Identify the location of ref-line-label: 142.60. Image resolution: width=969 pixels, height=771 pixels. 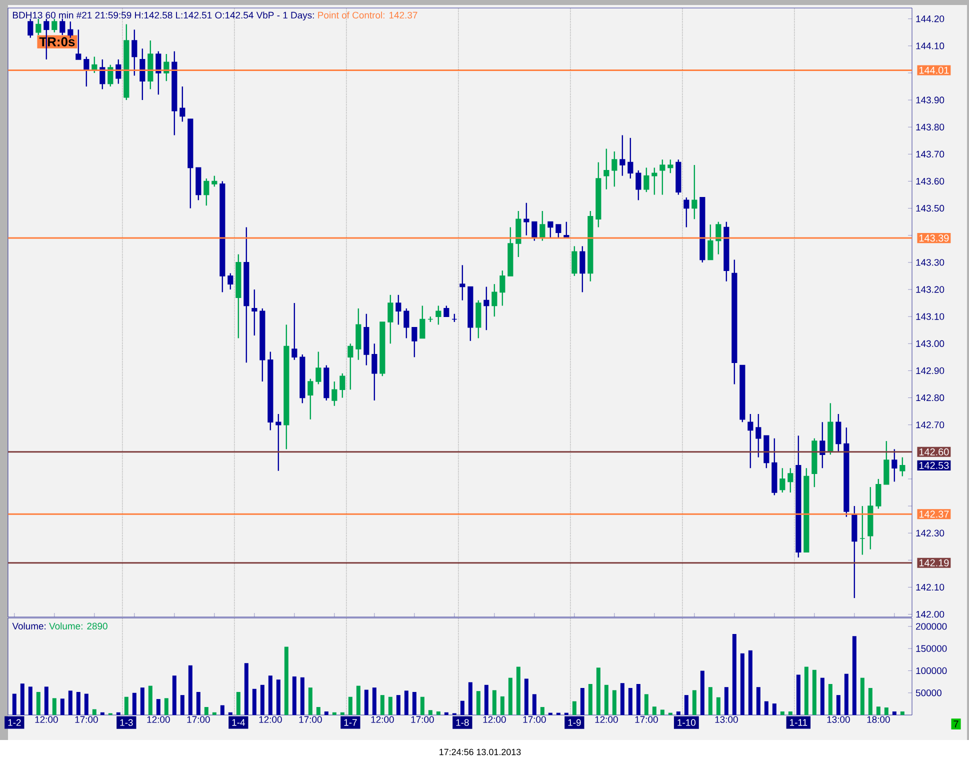
(934, 452).